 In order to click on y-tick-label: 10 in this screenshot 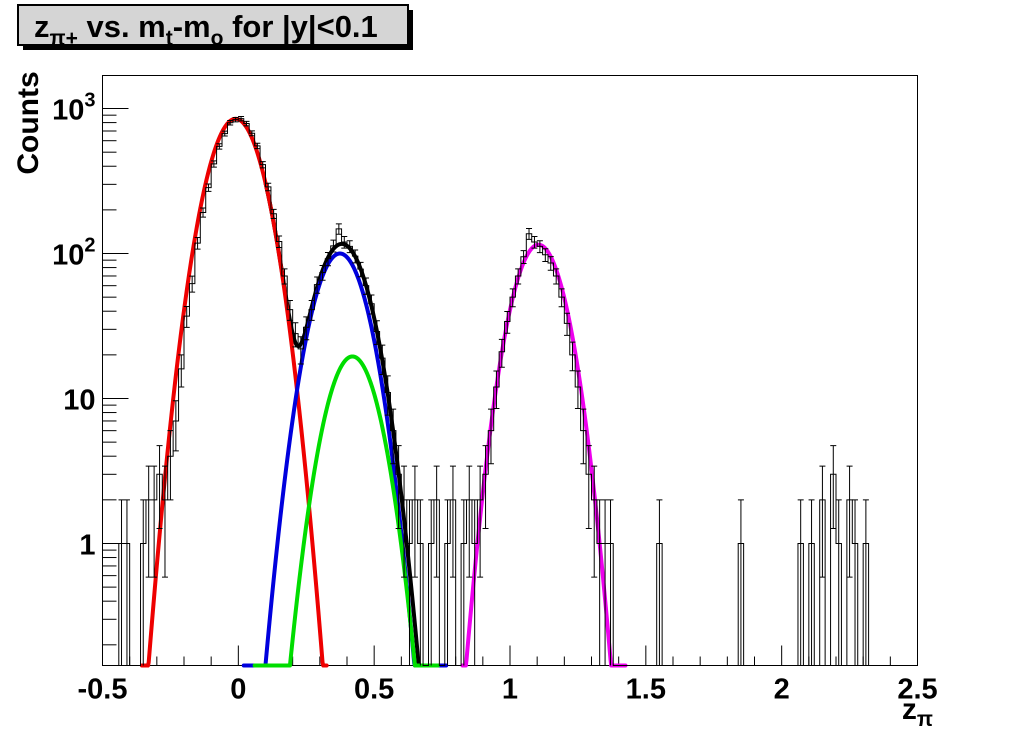, I will do `click(79, 400)`.